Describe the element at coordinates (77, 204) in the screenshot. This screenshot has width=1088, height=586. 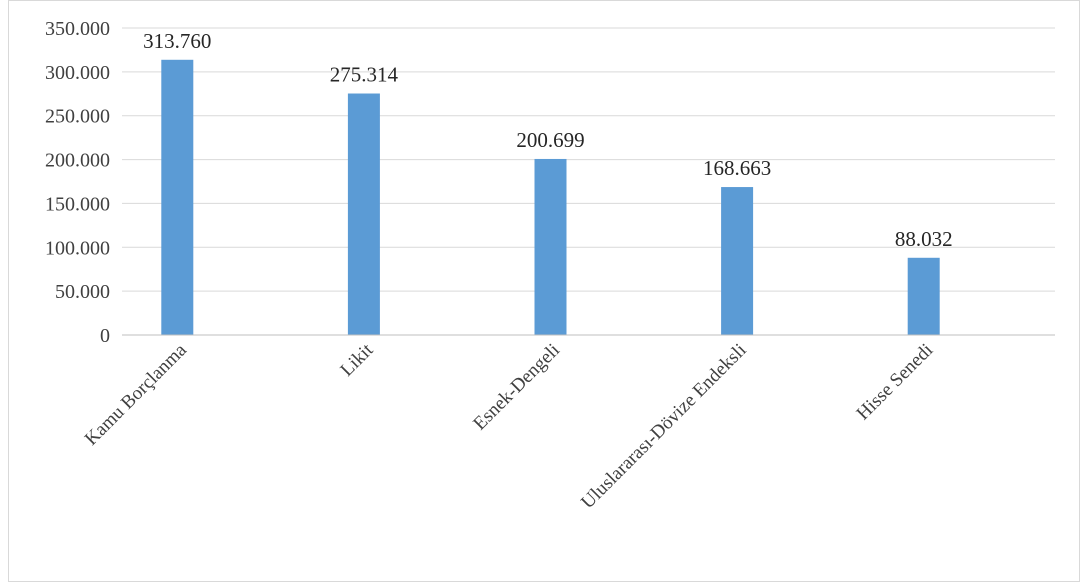
I see `y-tick-label: 150.000` at that location.